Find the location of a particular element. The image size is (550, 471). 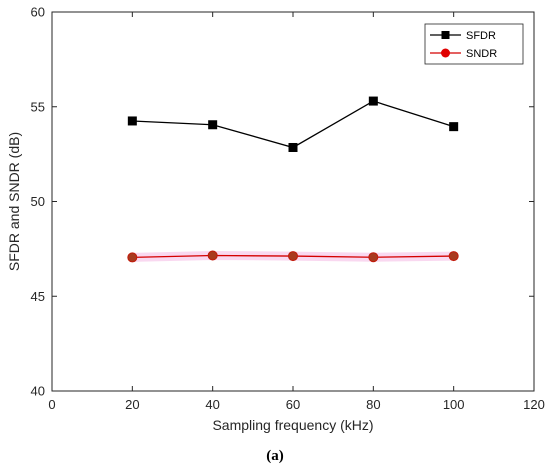

y-tick-label: 40 is located at coordinates (38, 391).